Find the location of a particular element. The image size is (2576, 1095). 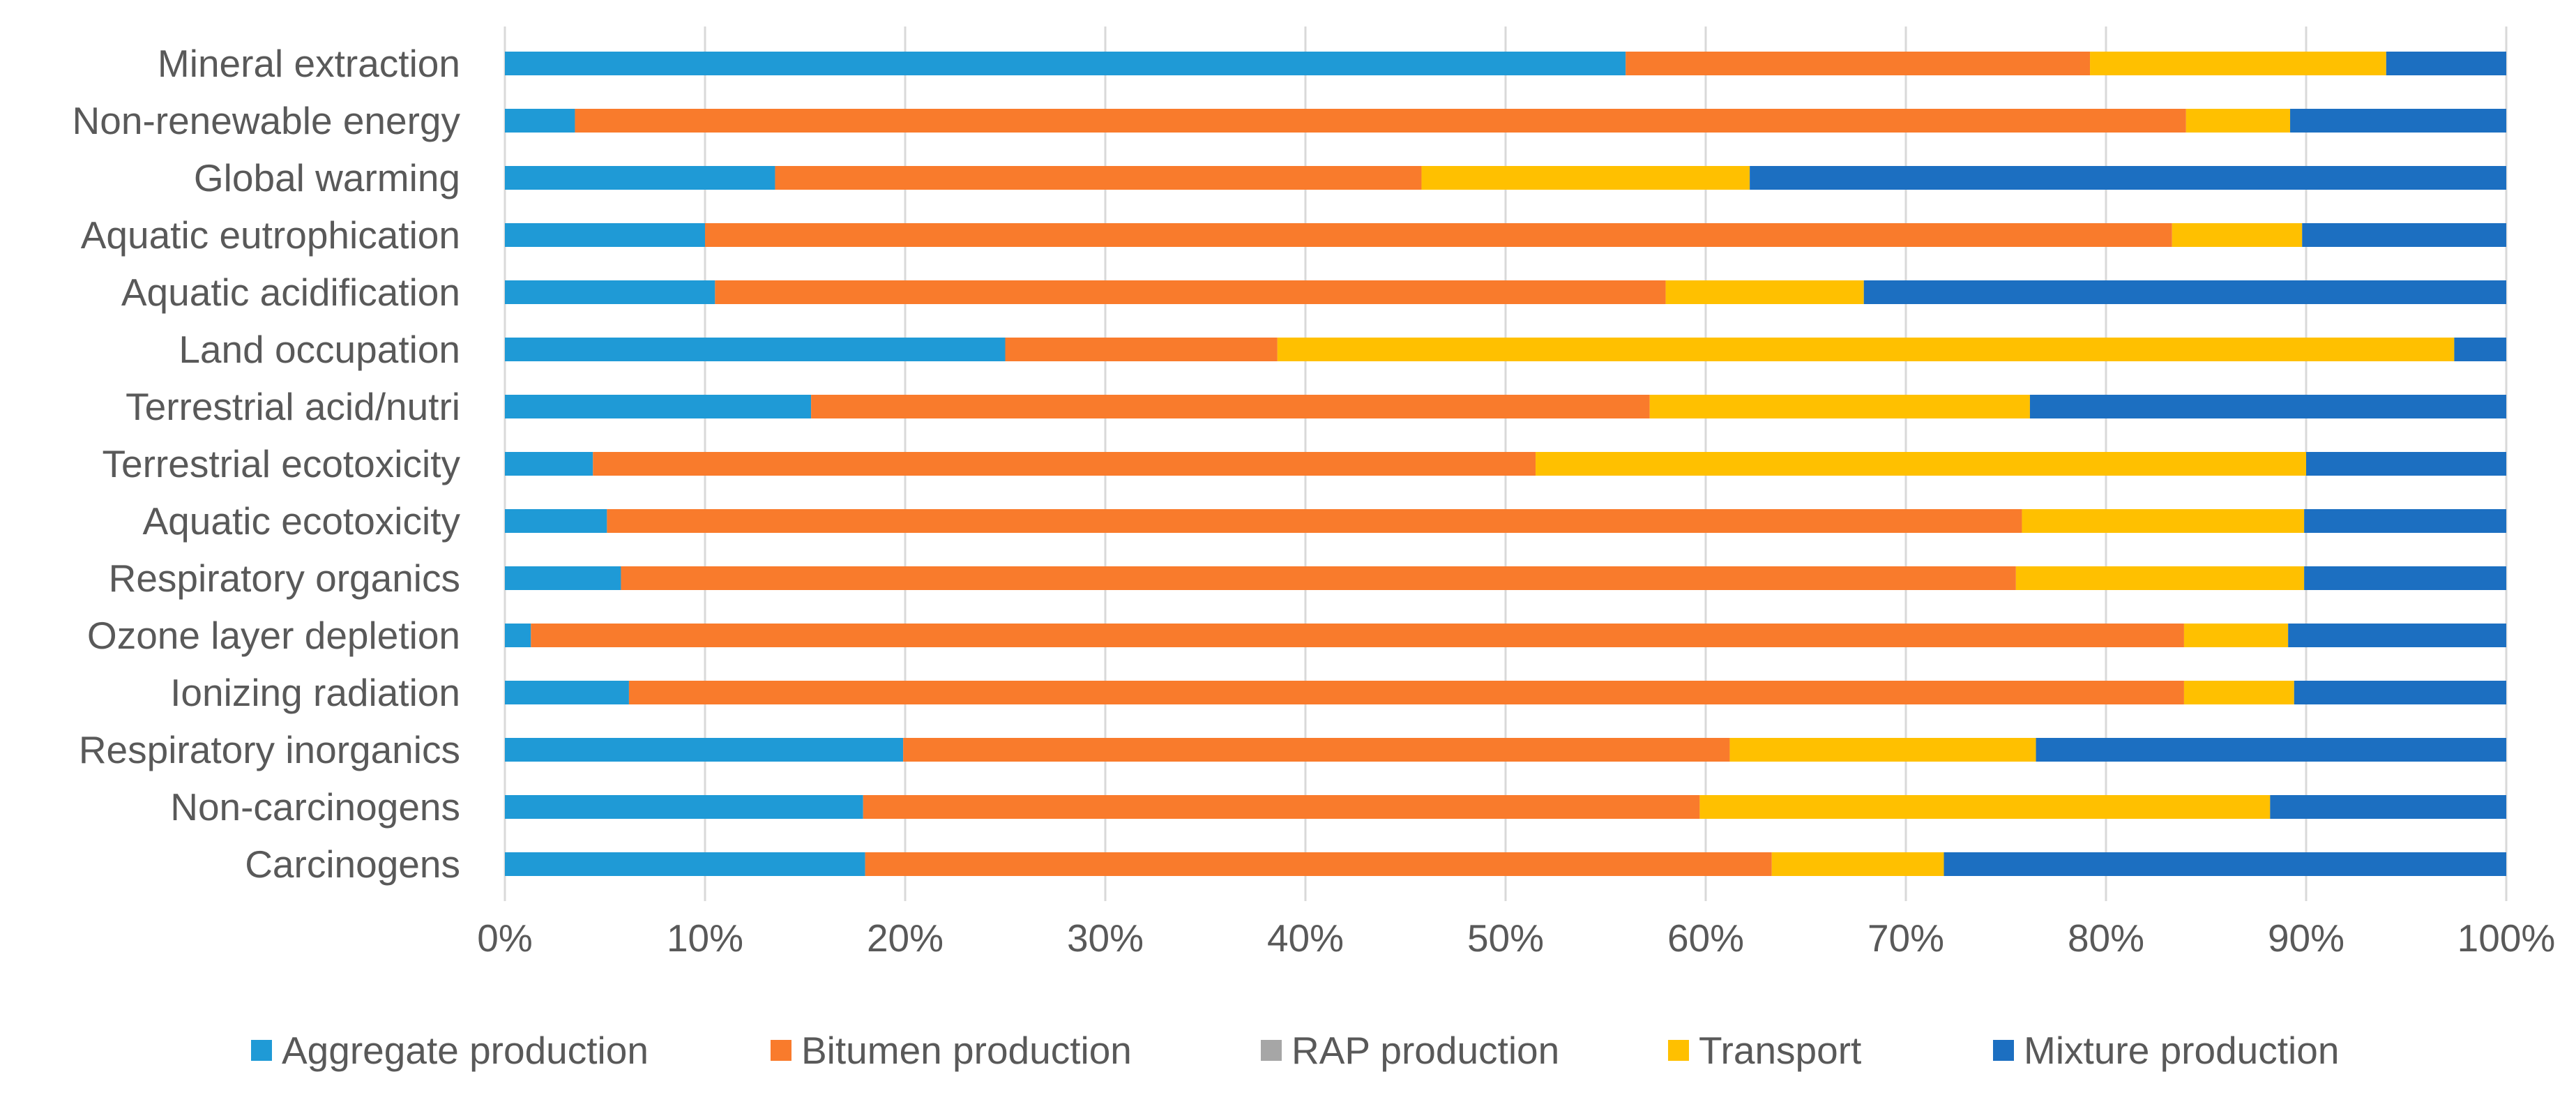

legend-label: RAP production is located at coordinates (1425, 1050).